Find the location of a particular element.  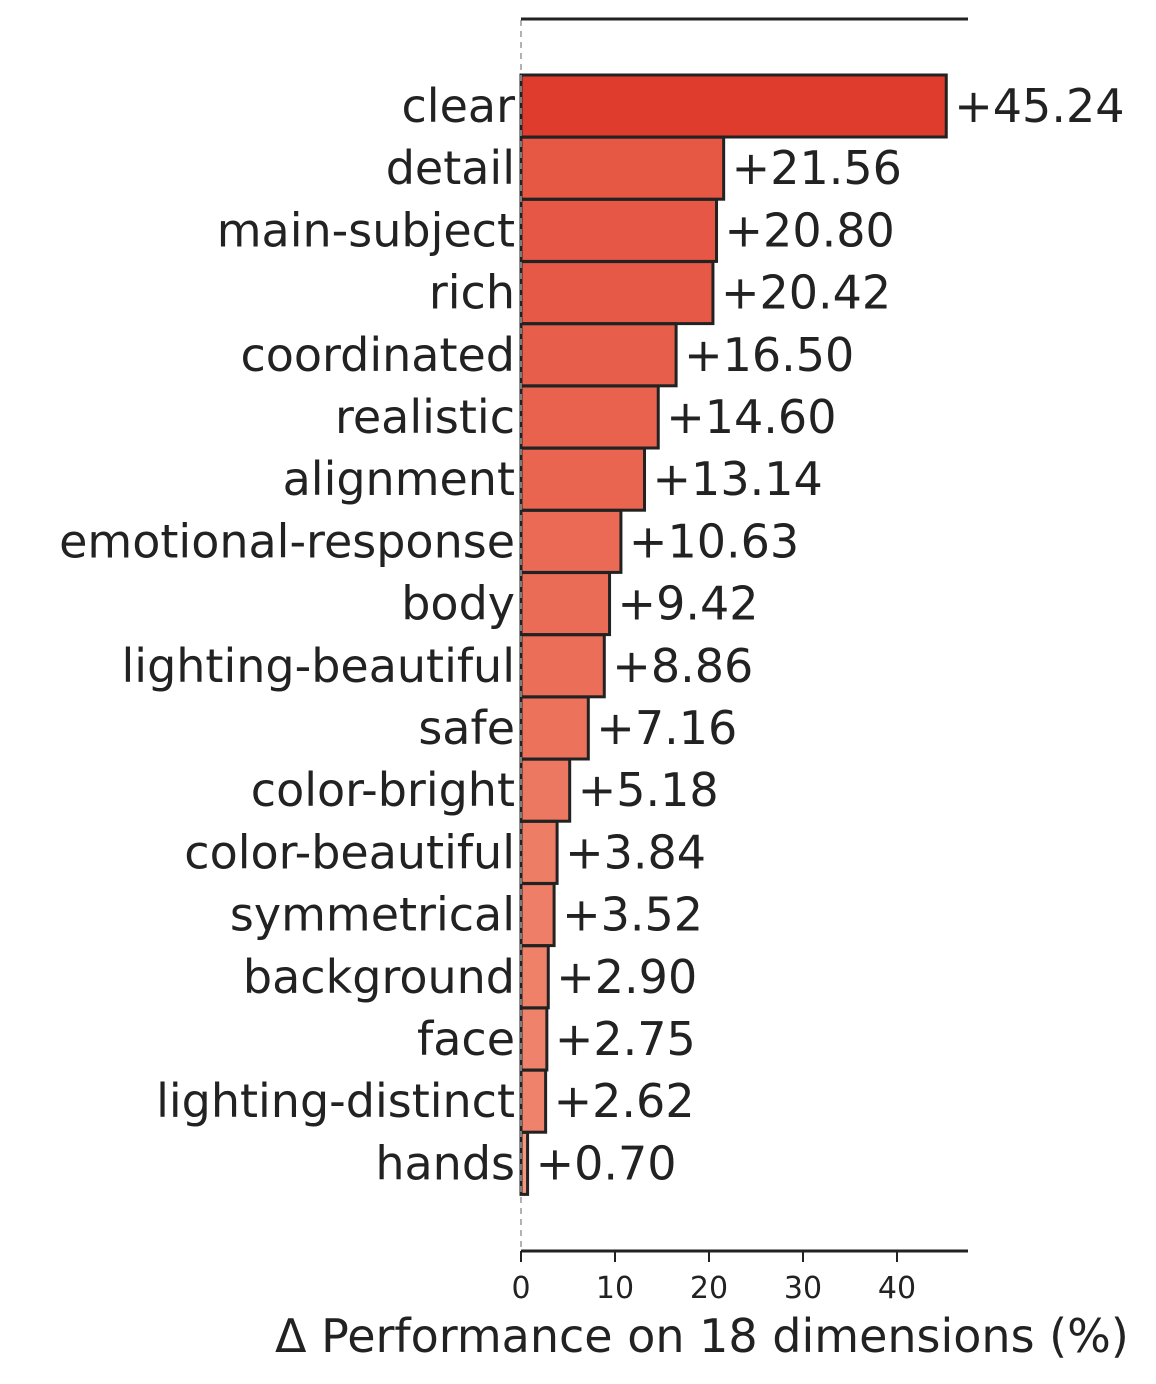

category-label-lighting-distinct: lighting-distinct is located at coordinates (335, 1101).